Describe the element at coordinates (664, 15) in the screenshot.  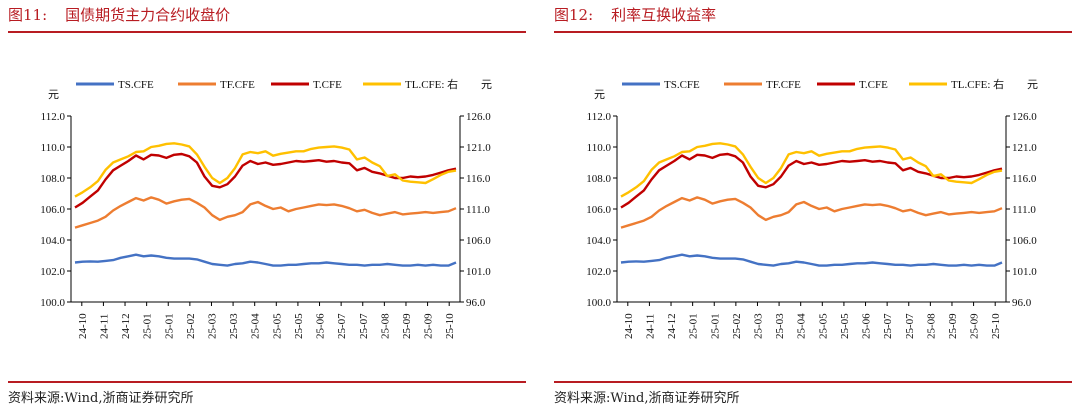
I see `figure-title-text: 利率互换收益率` at that location.